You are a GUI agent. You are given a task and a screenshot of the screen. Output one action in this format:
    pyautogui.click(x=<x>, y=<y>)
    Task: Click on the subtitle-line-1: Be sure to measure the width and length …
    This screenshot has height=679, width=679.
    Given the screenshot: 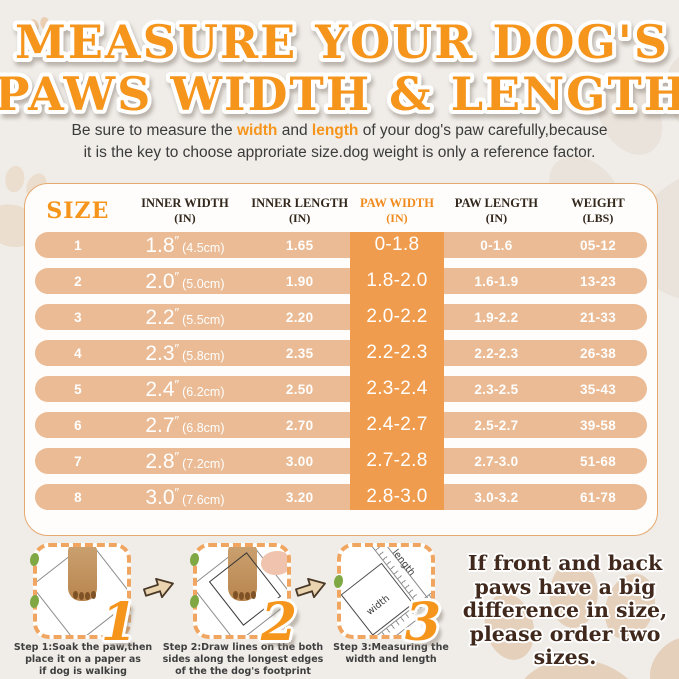 What is the action you would take?
    pyautogui.click(x=339, y=130)
    